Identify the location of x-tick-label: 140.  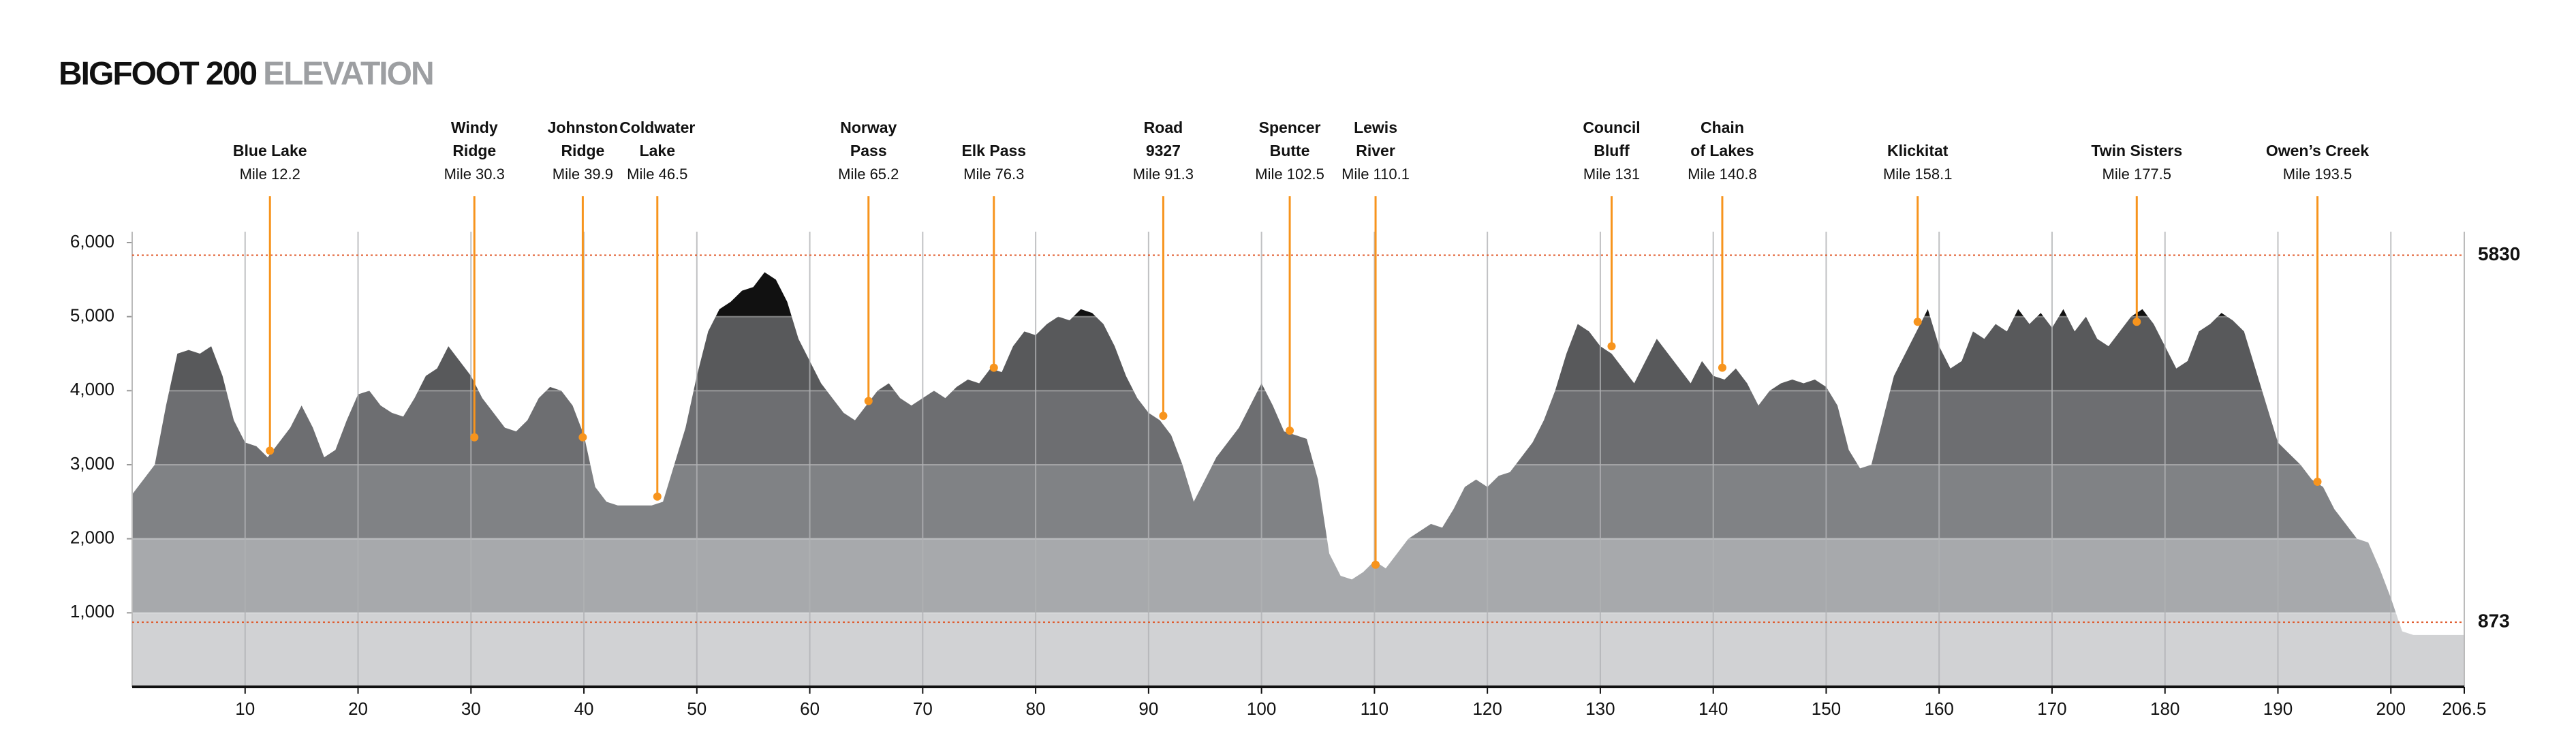
(1713, 709).